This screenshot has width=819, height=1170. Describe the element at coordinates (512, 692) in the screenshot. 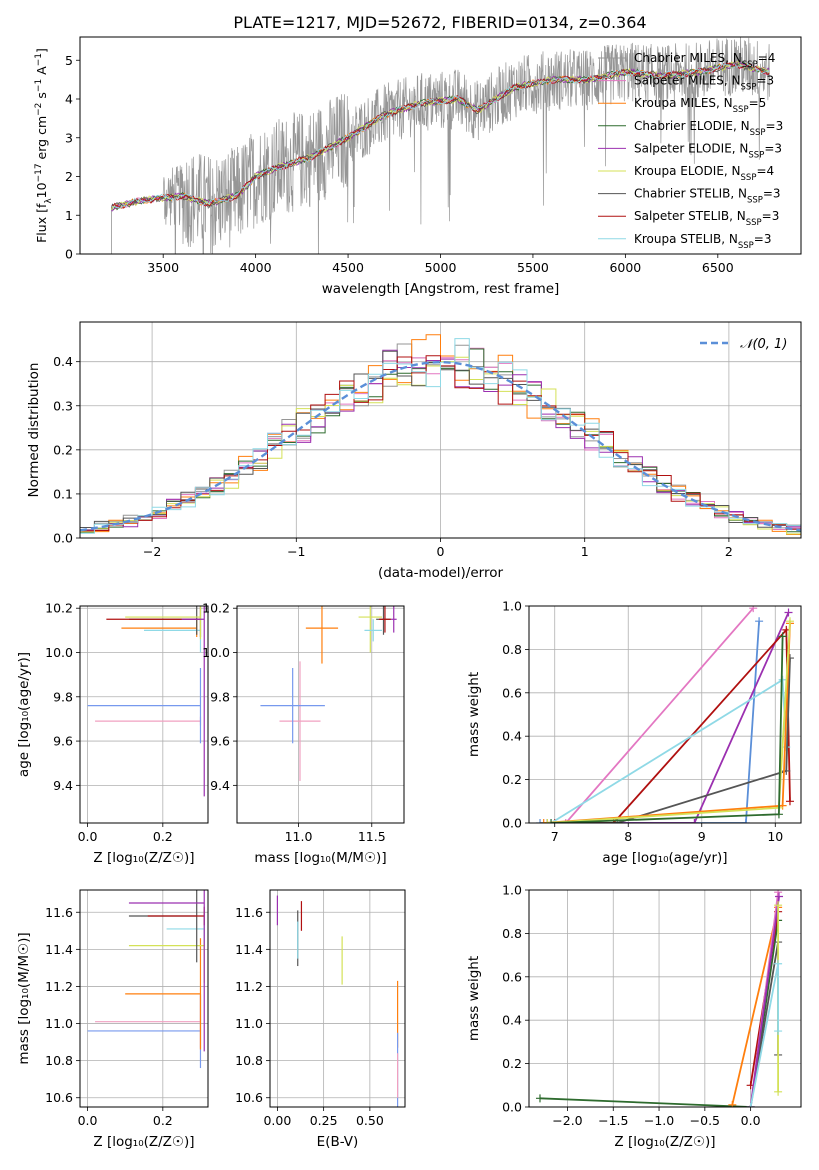

I see `y-tick-label: 0.6` at that location.